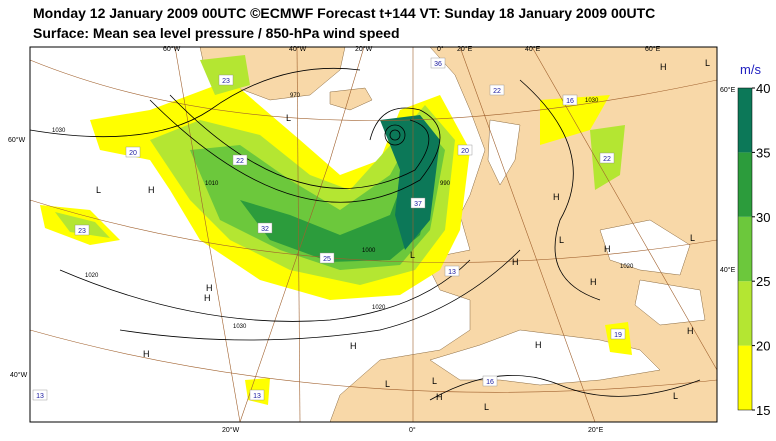 The width and height of the screenshot is (776, 441). Describe the element at coordinates (763, 152) in the screenshot. I see `colorbar-tick-label: 35` at that location.